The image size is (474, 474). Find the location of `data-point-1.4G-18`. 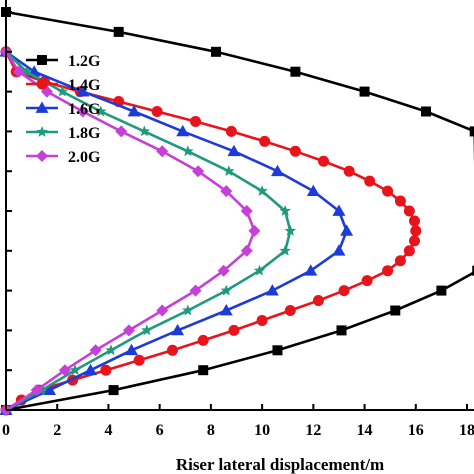

data-point-1.4G-18 is located at coordinates (416, 231).